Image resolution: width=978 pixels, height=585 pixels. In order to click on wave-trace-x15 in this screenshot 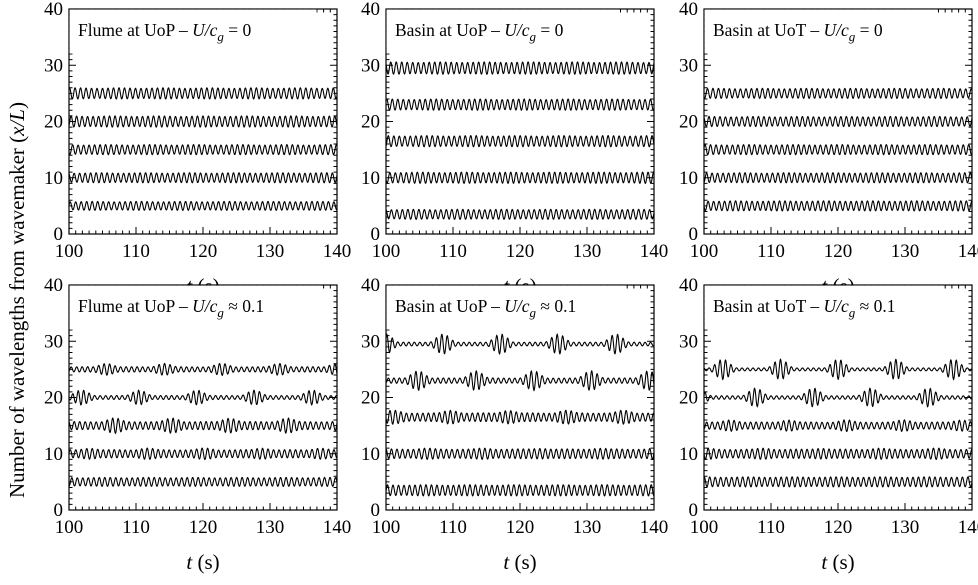, I will do `click(203, 149)`.